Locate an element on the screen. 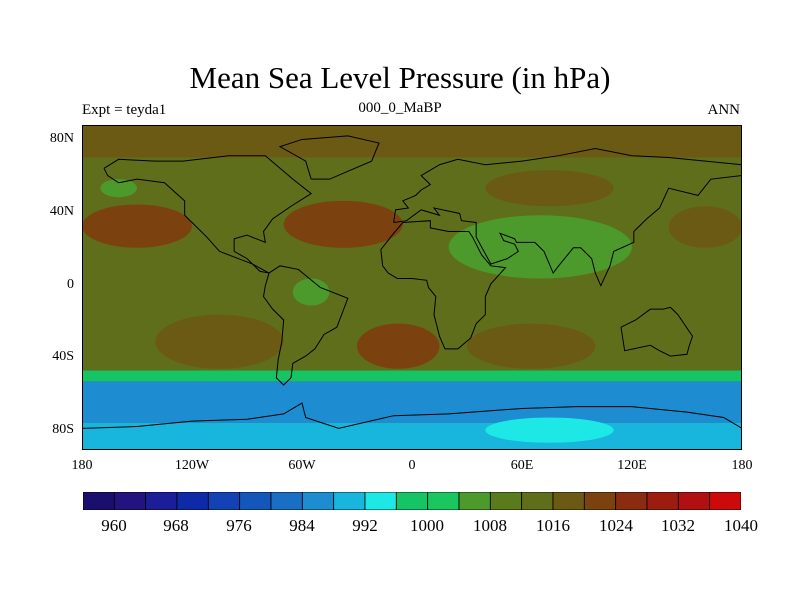 This screenshot has width=800, height=600. pressure-region-southern-ocean-trough-edge is located at coordinates (412, 376).